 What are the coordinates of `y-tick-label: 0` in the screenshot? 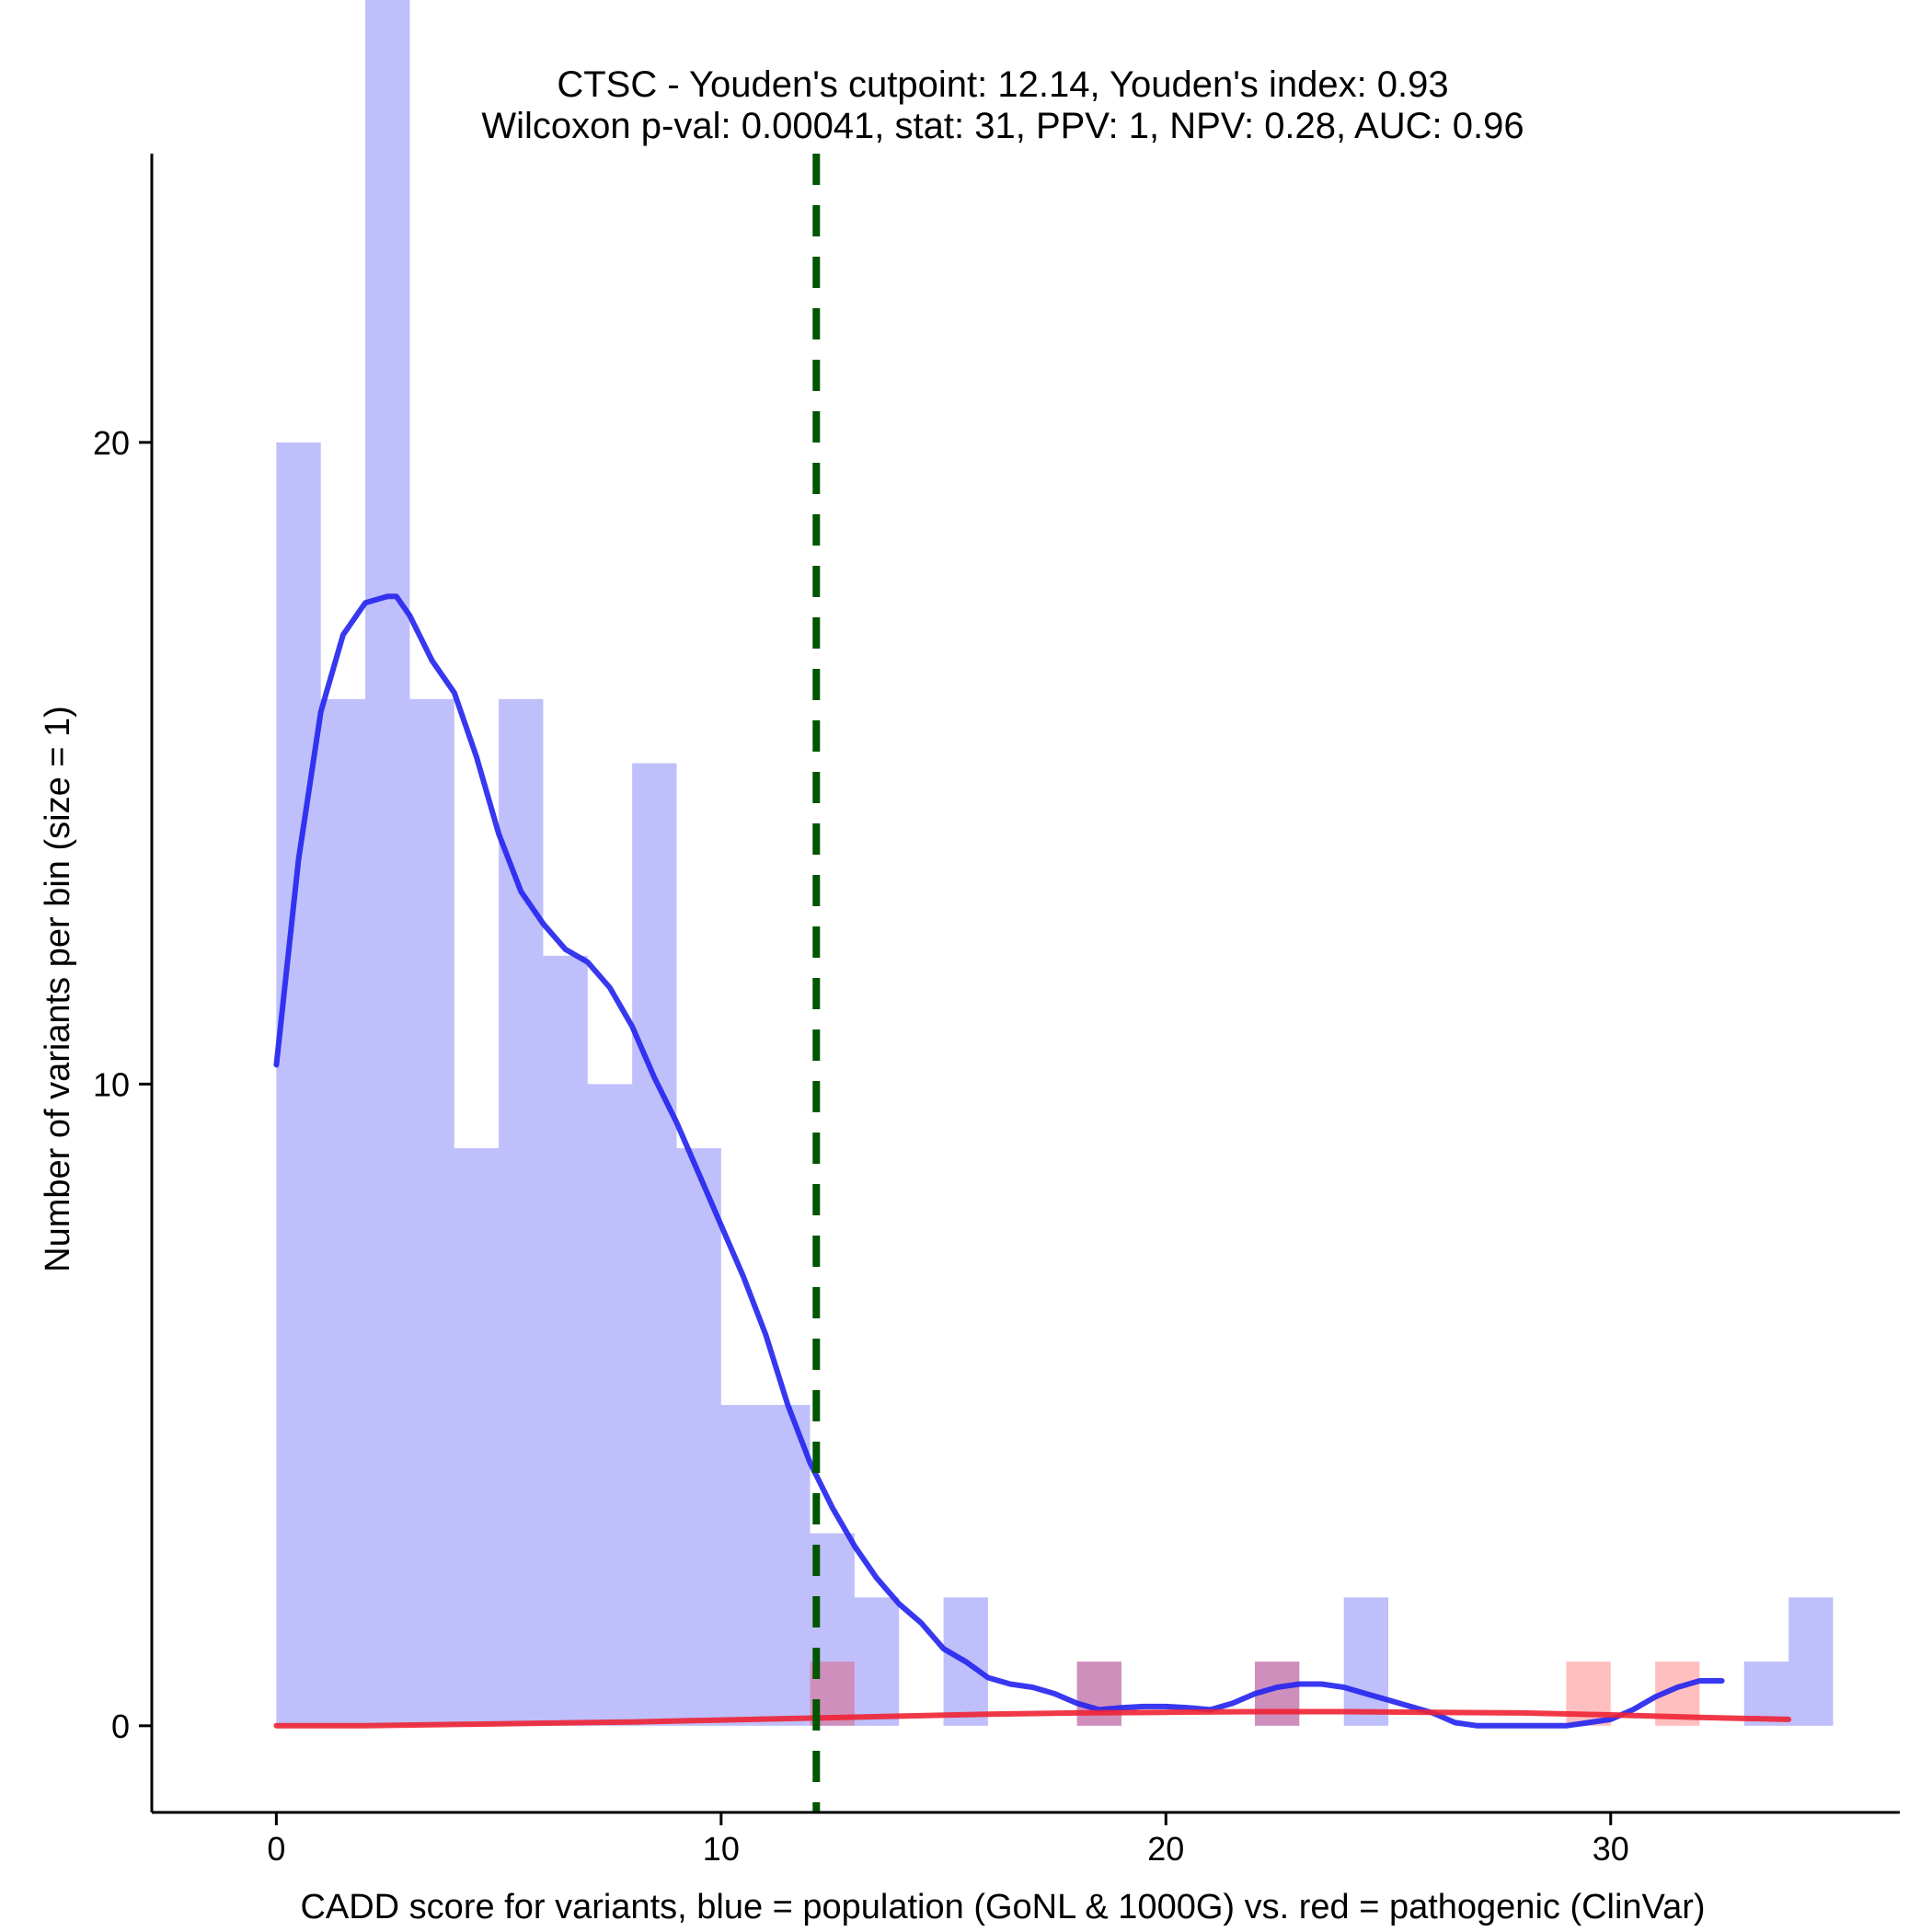 It's located at (120, 1726).